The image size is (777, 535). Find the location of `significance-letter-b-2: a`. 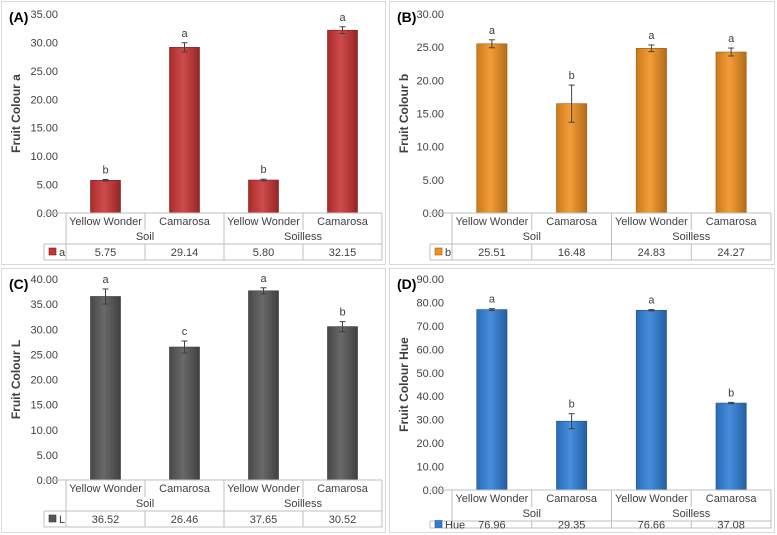

significance-letter-b-2: a is located at coordinates (651, 36).